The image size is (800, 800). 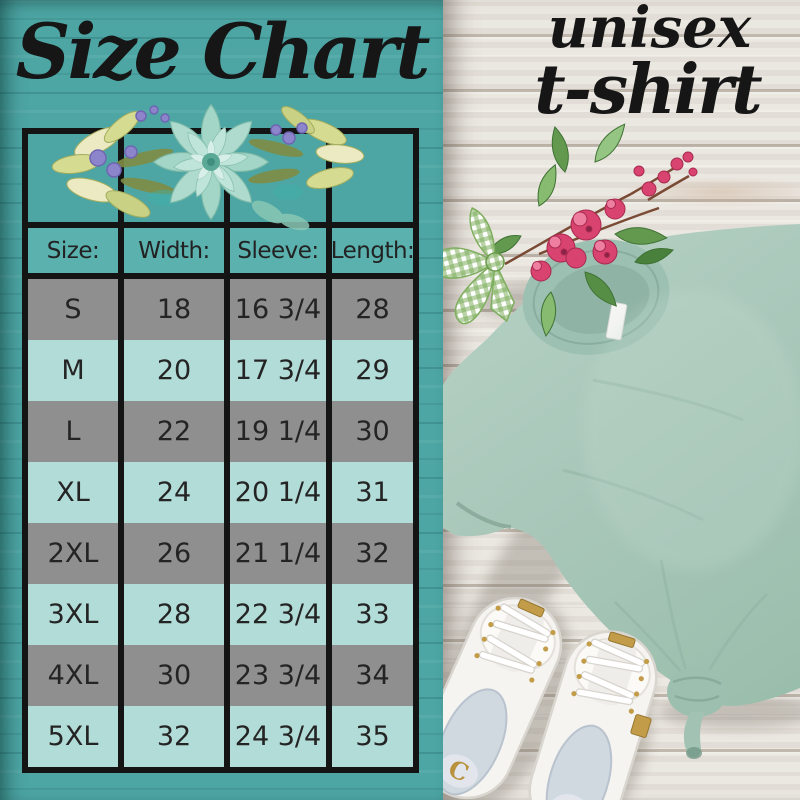 What do you see at coordinates (555, 691) in the screenshot?
I see `sneakers-photo` at bounding box center [555, 691].